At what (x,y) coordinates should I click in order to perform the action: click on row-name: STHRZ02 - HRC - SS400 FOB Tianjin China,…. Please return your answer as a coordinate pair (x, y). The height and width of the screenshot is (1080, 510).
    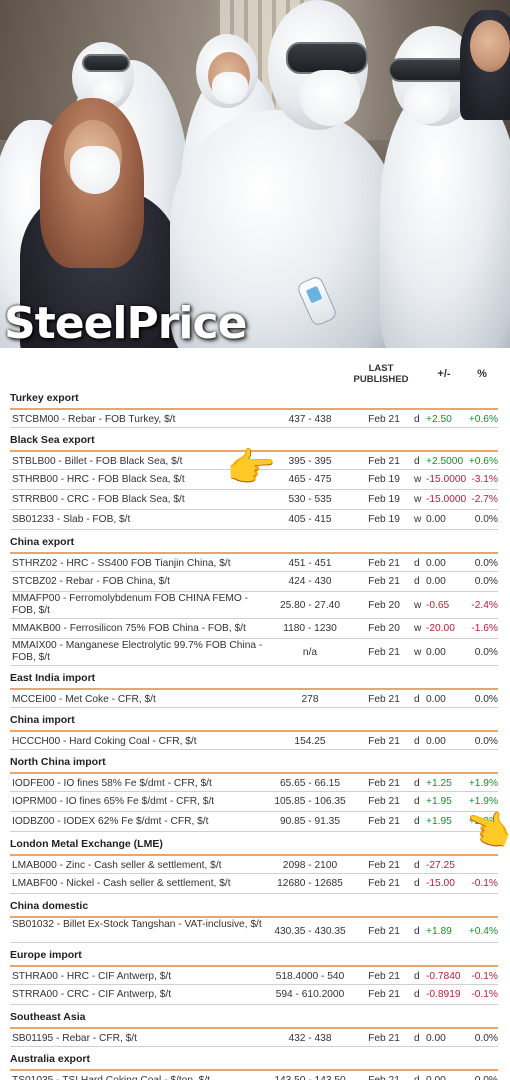
    Looking at the image, I should click on (121, 563).